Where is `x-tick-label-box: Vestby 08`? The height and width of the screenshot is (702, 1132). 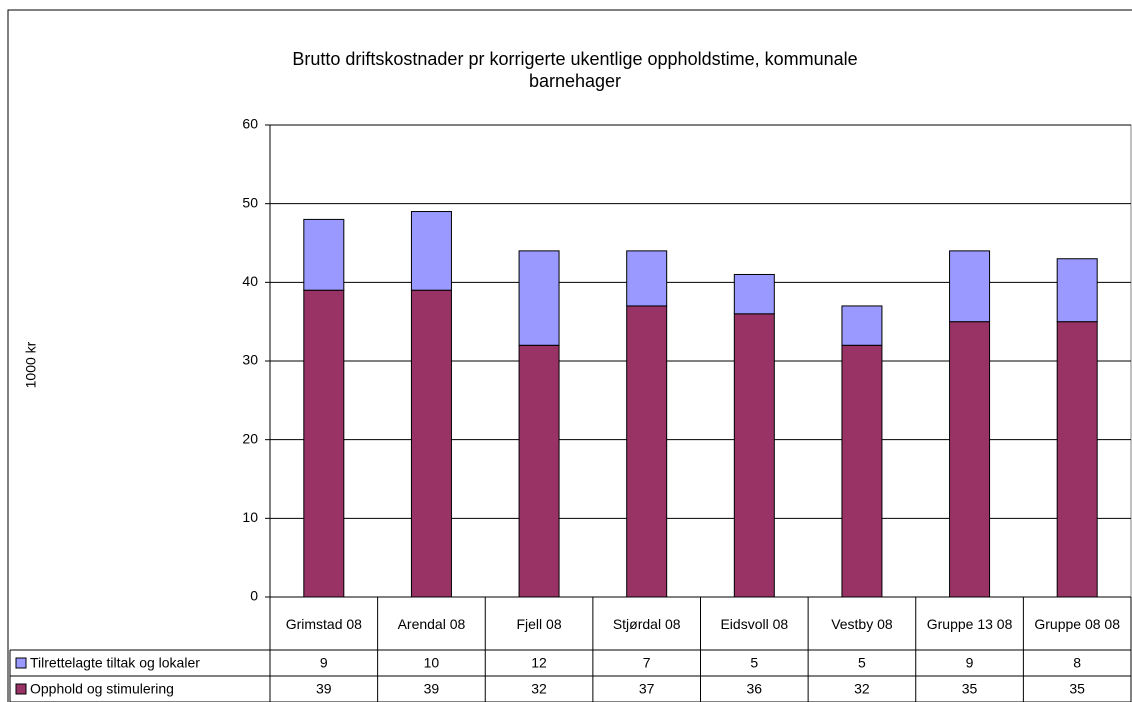 x-tick-label-box: Vestby 08 is located at coordinates (862, 623).